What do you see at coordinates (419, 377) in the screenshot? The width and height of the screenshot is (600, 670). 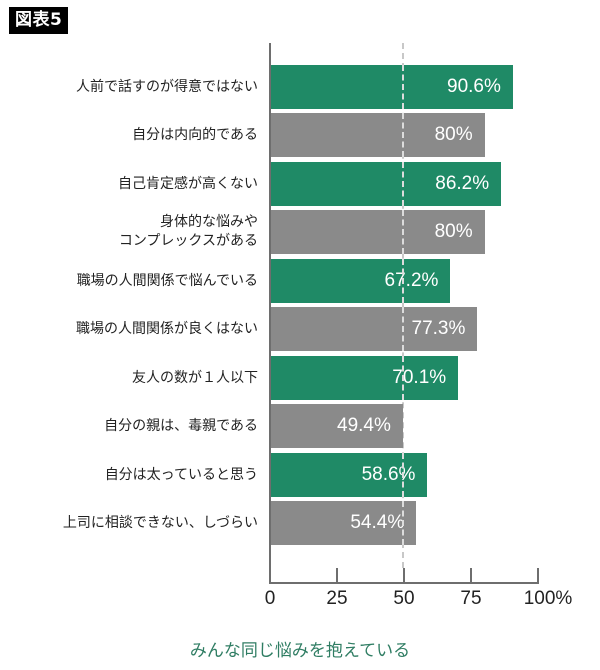 I see `bar-value-label: 70.1%` at bounding box center [419, 377].